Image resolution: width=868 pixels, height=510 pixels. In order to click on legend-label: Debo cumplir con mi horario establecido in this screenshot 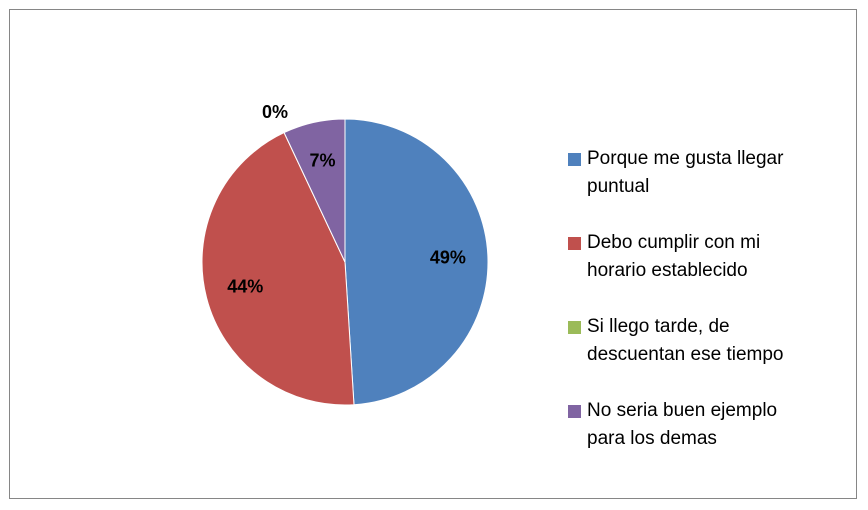, I will do `click(674, 256)`.